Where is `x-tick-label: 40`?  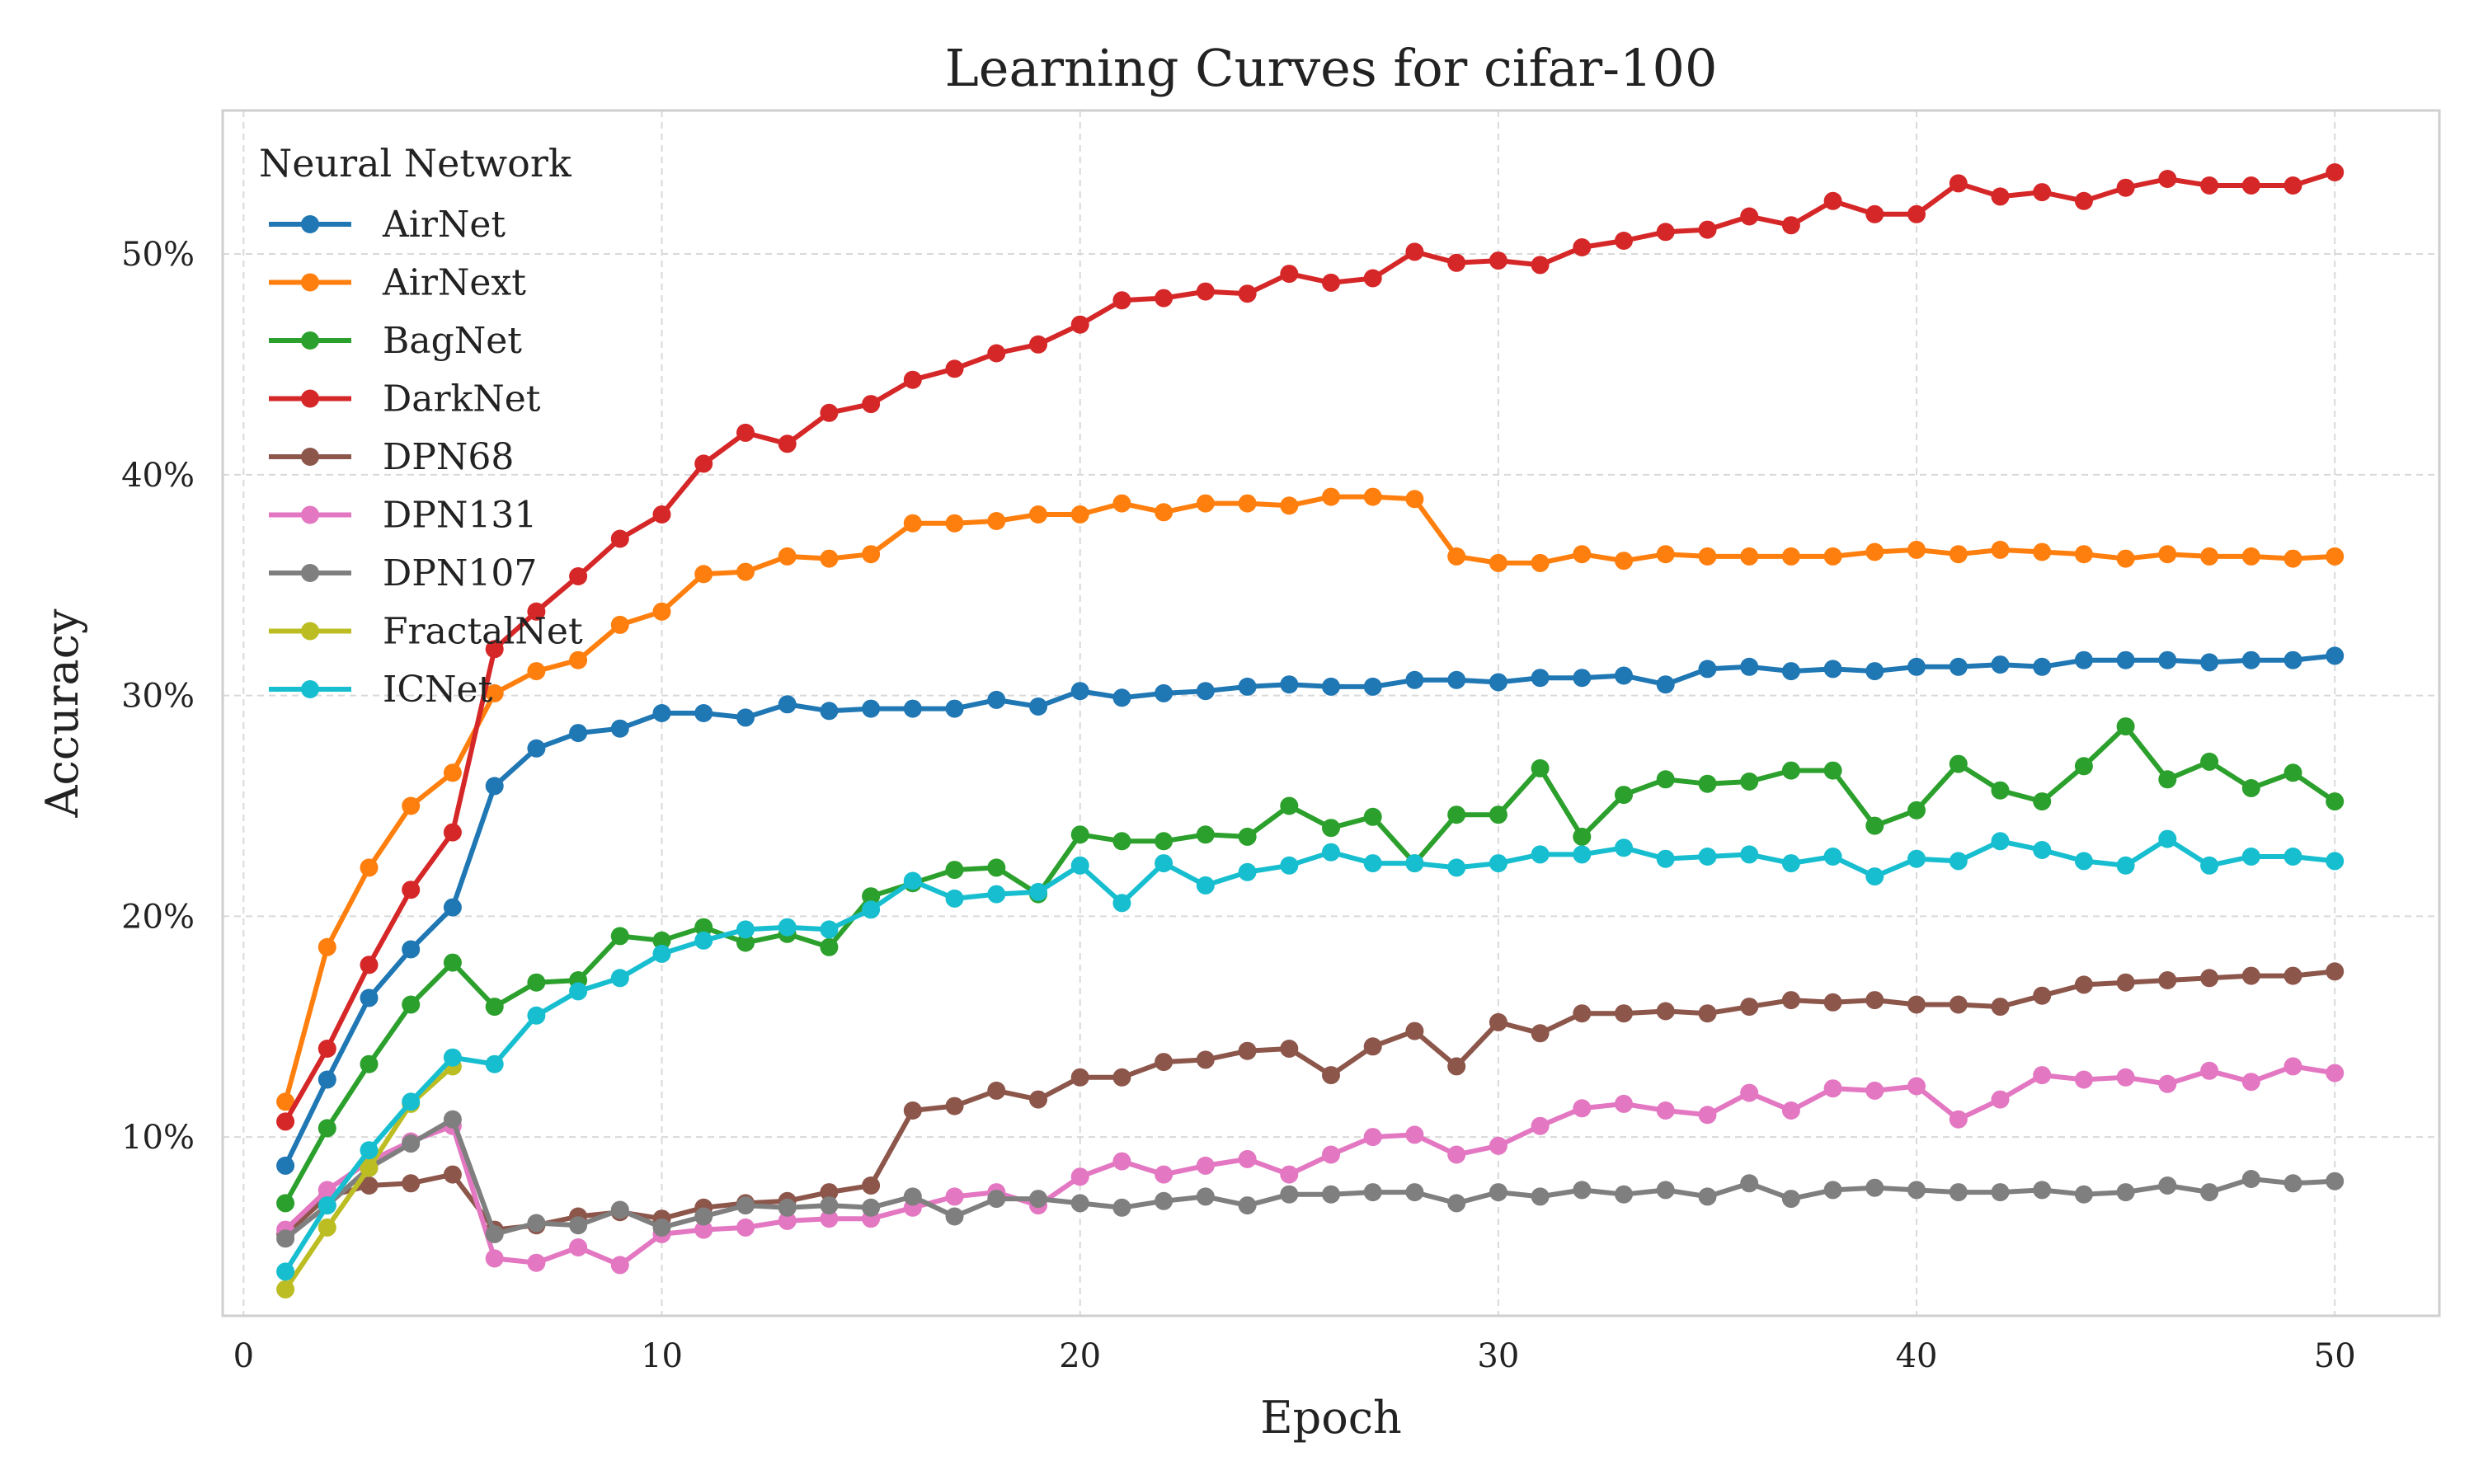
x-tick-label: 40 is located at coordinates (1917, 1356).